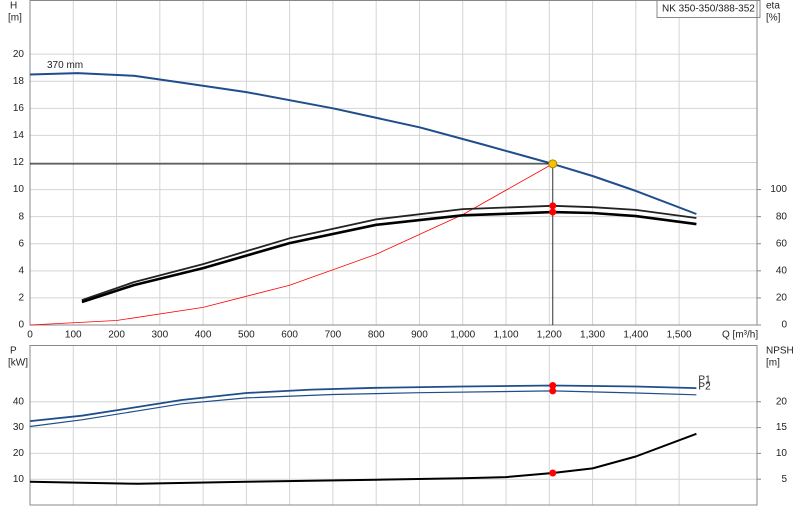 Image resolution: width=800 pixels, height=520 pixels. What do you see at coordinates (784, 479) in the screenshot?
I see `y2-tick-label: 5` at bounding box center [784, 479].